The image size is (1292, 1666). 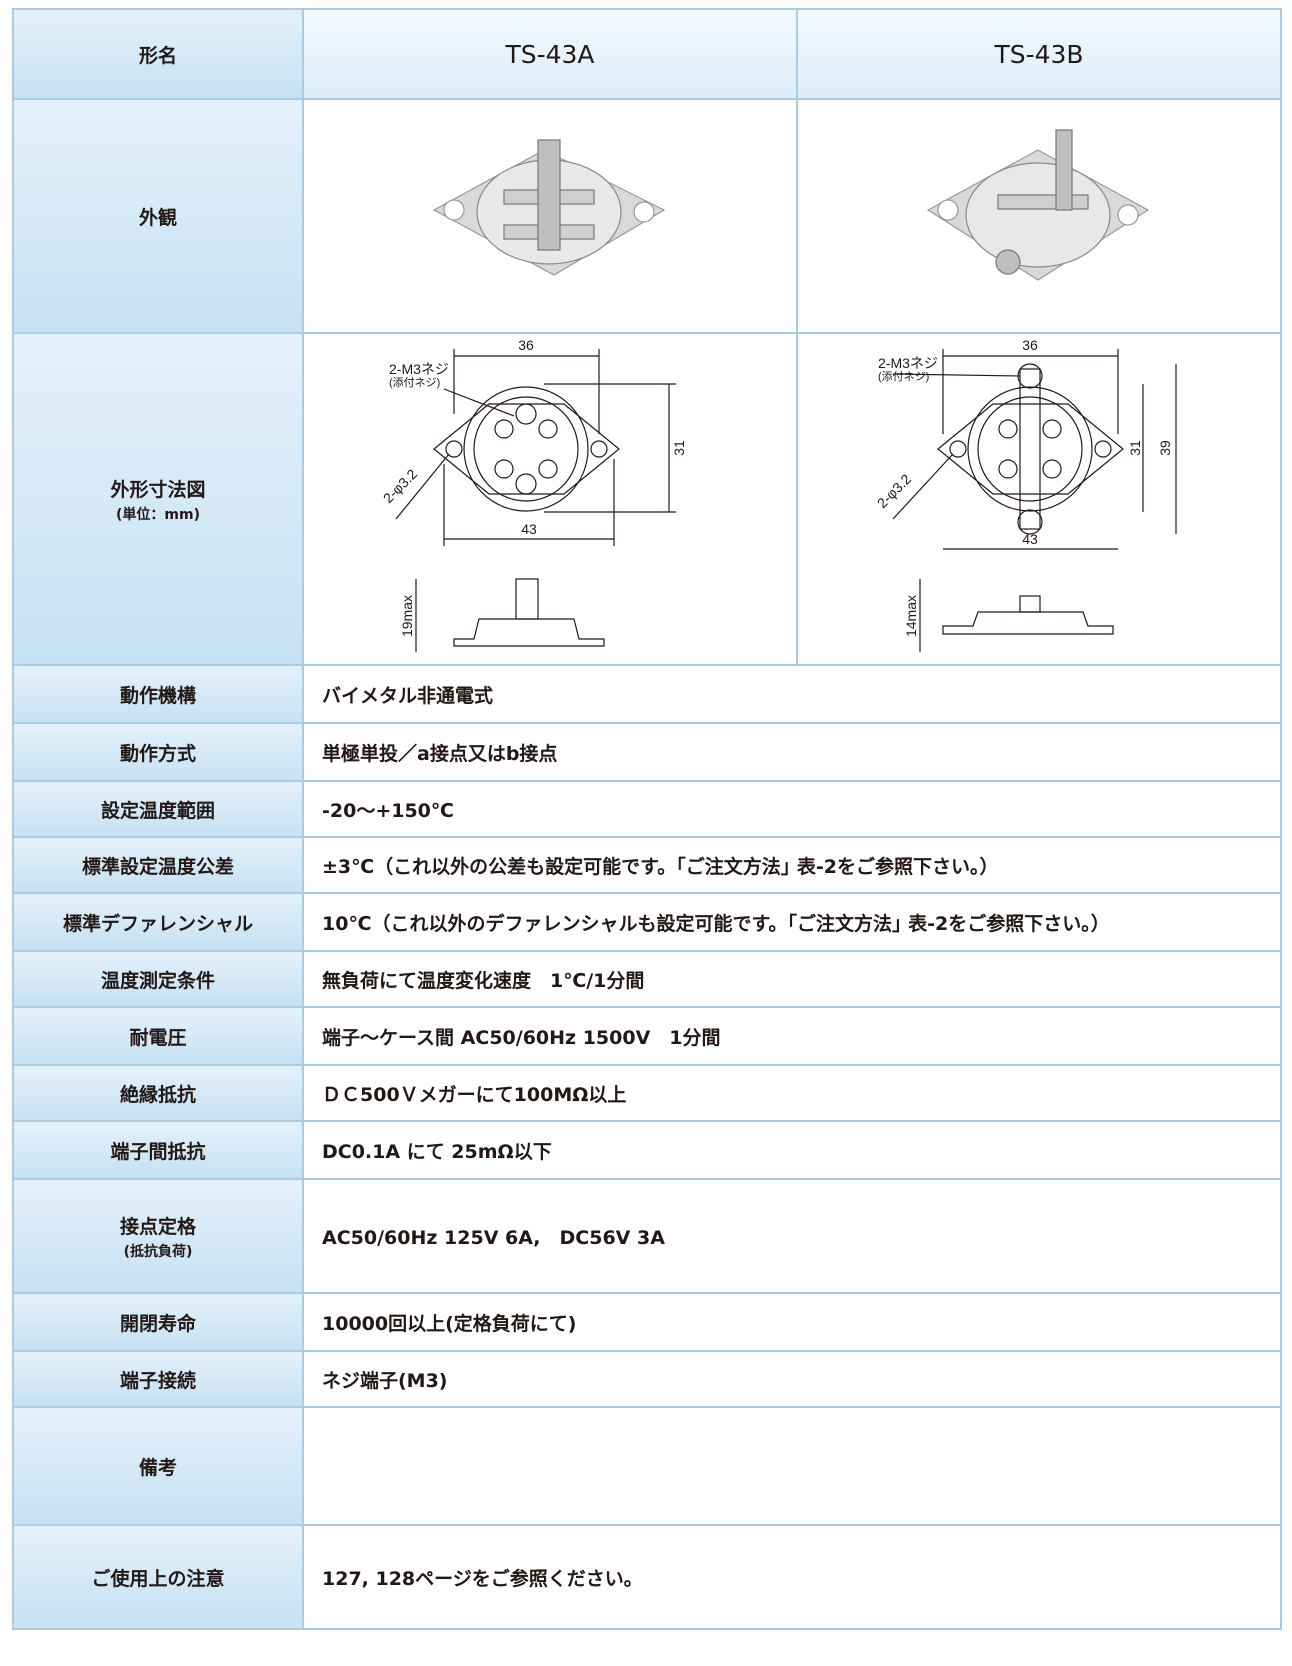 I want to click on label-text: 端子接続, so click(x=157, y=1380).